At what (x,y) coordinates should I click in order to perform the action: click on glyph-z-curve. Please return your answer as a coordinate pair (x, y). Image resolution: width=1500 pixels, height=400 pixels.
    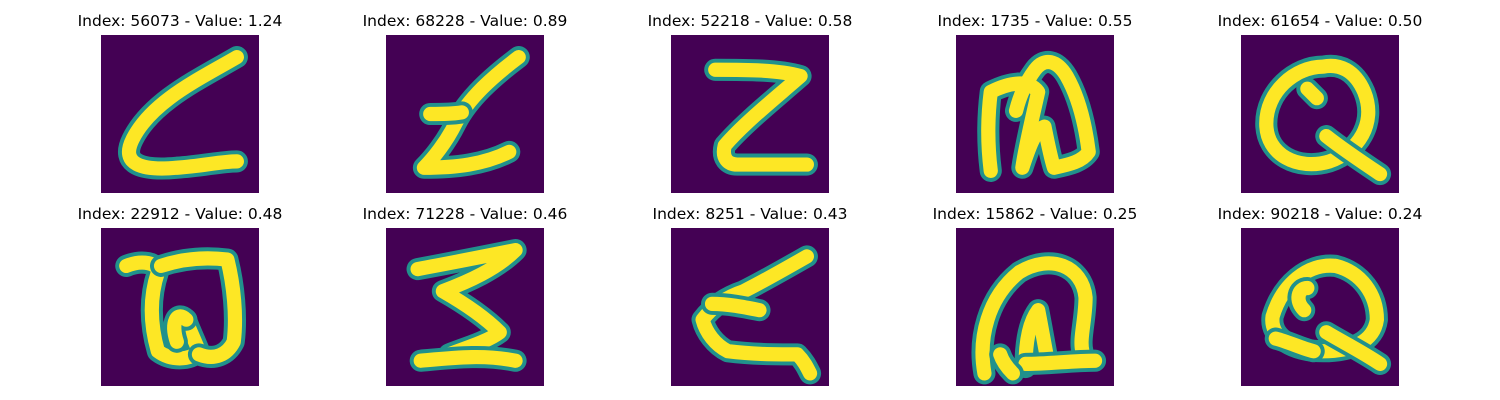
    Looking at the image, I should click on (750, 307).